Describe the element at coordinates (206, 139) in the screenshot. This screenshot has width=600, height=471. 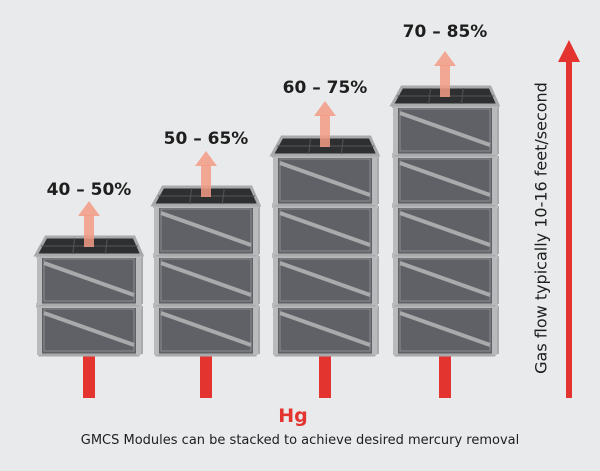
I see `removal-label-stack-2: 50 – 65%` at that location.